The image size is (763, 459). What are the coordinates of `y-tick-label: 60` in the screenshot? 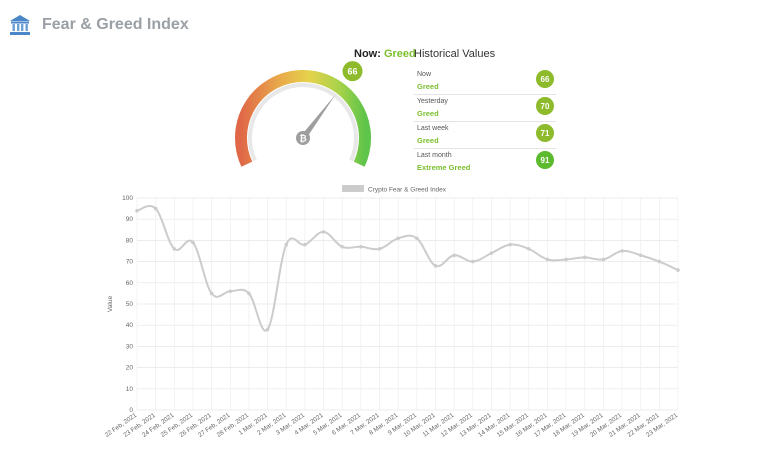 It's located at (130, 283).